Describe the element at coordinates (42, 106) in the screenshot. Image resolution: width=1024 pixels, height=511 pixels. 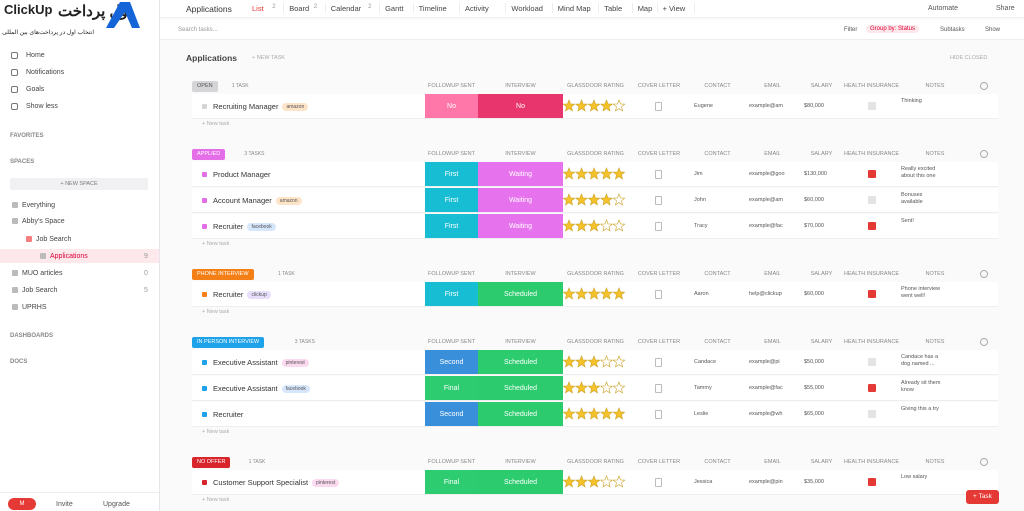
I see `nav-item: Show less` at that location.